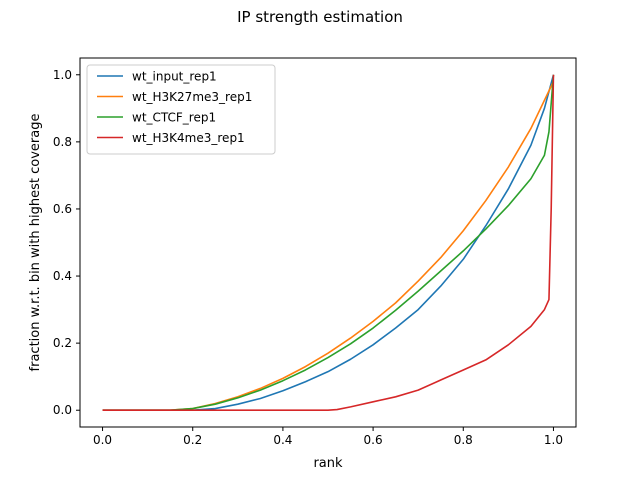 This screenshot has height=480, width=640. What do you see at coordinates (174, 77) in the screenshot?
I see `legend-label-0: wt_input_rep1` at bounding box center [174, 77].